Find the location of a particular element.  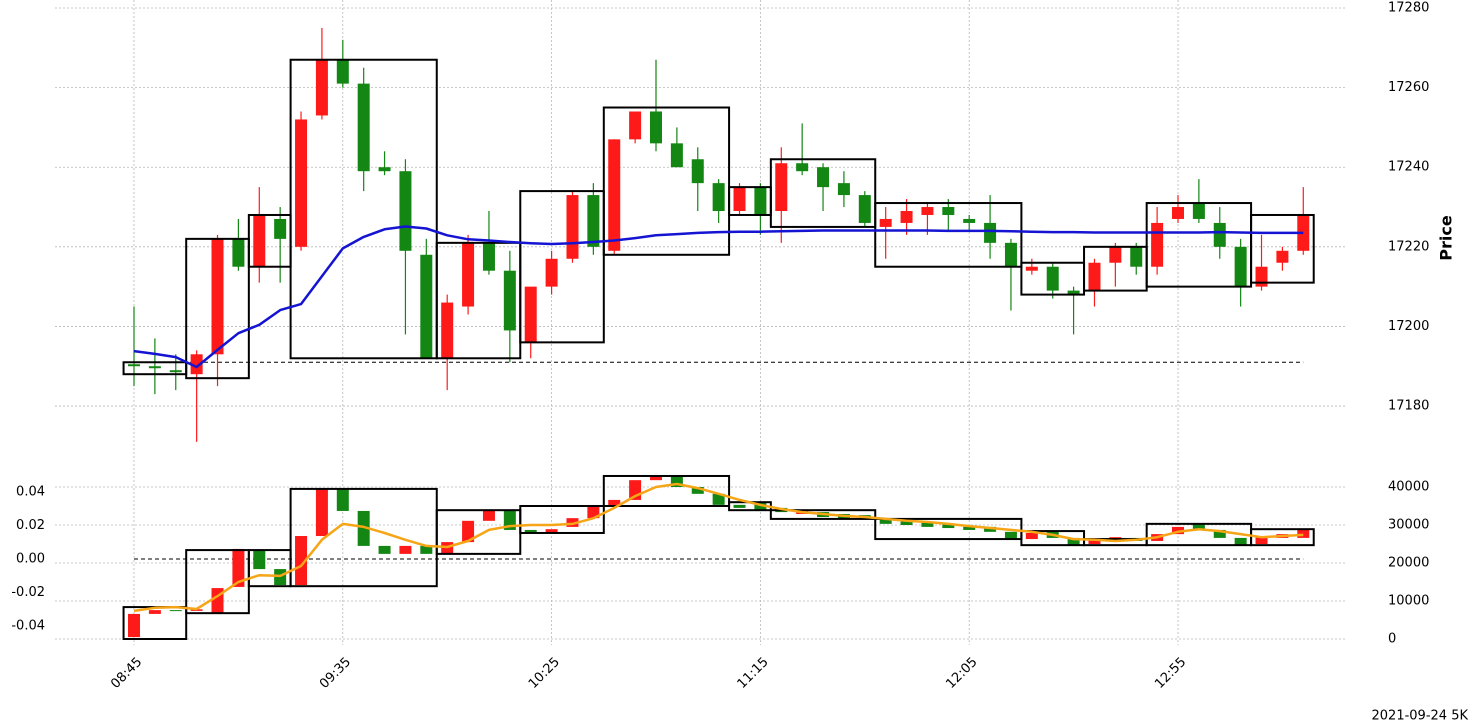

x-tick-label: 10:25 is located at coordinates (544, 673).